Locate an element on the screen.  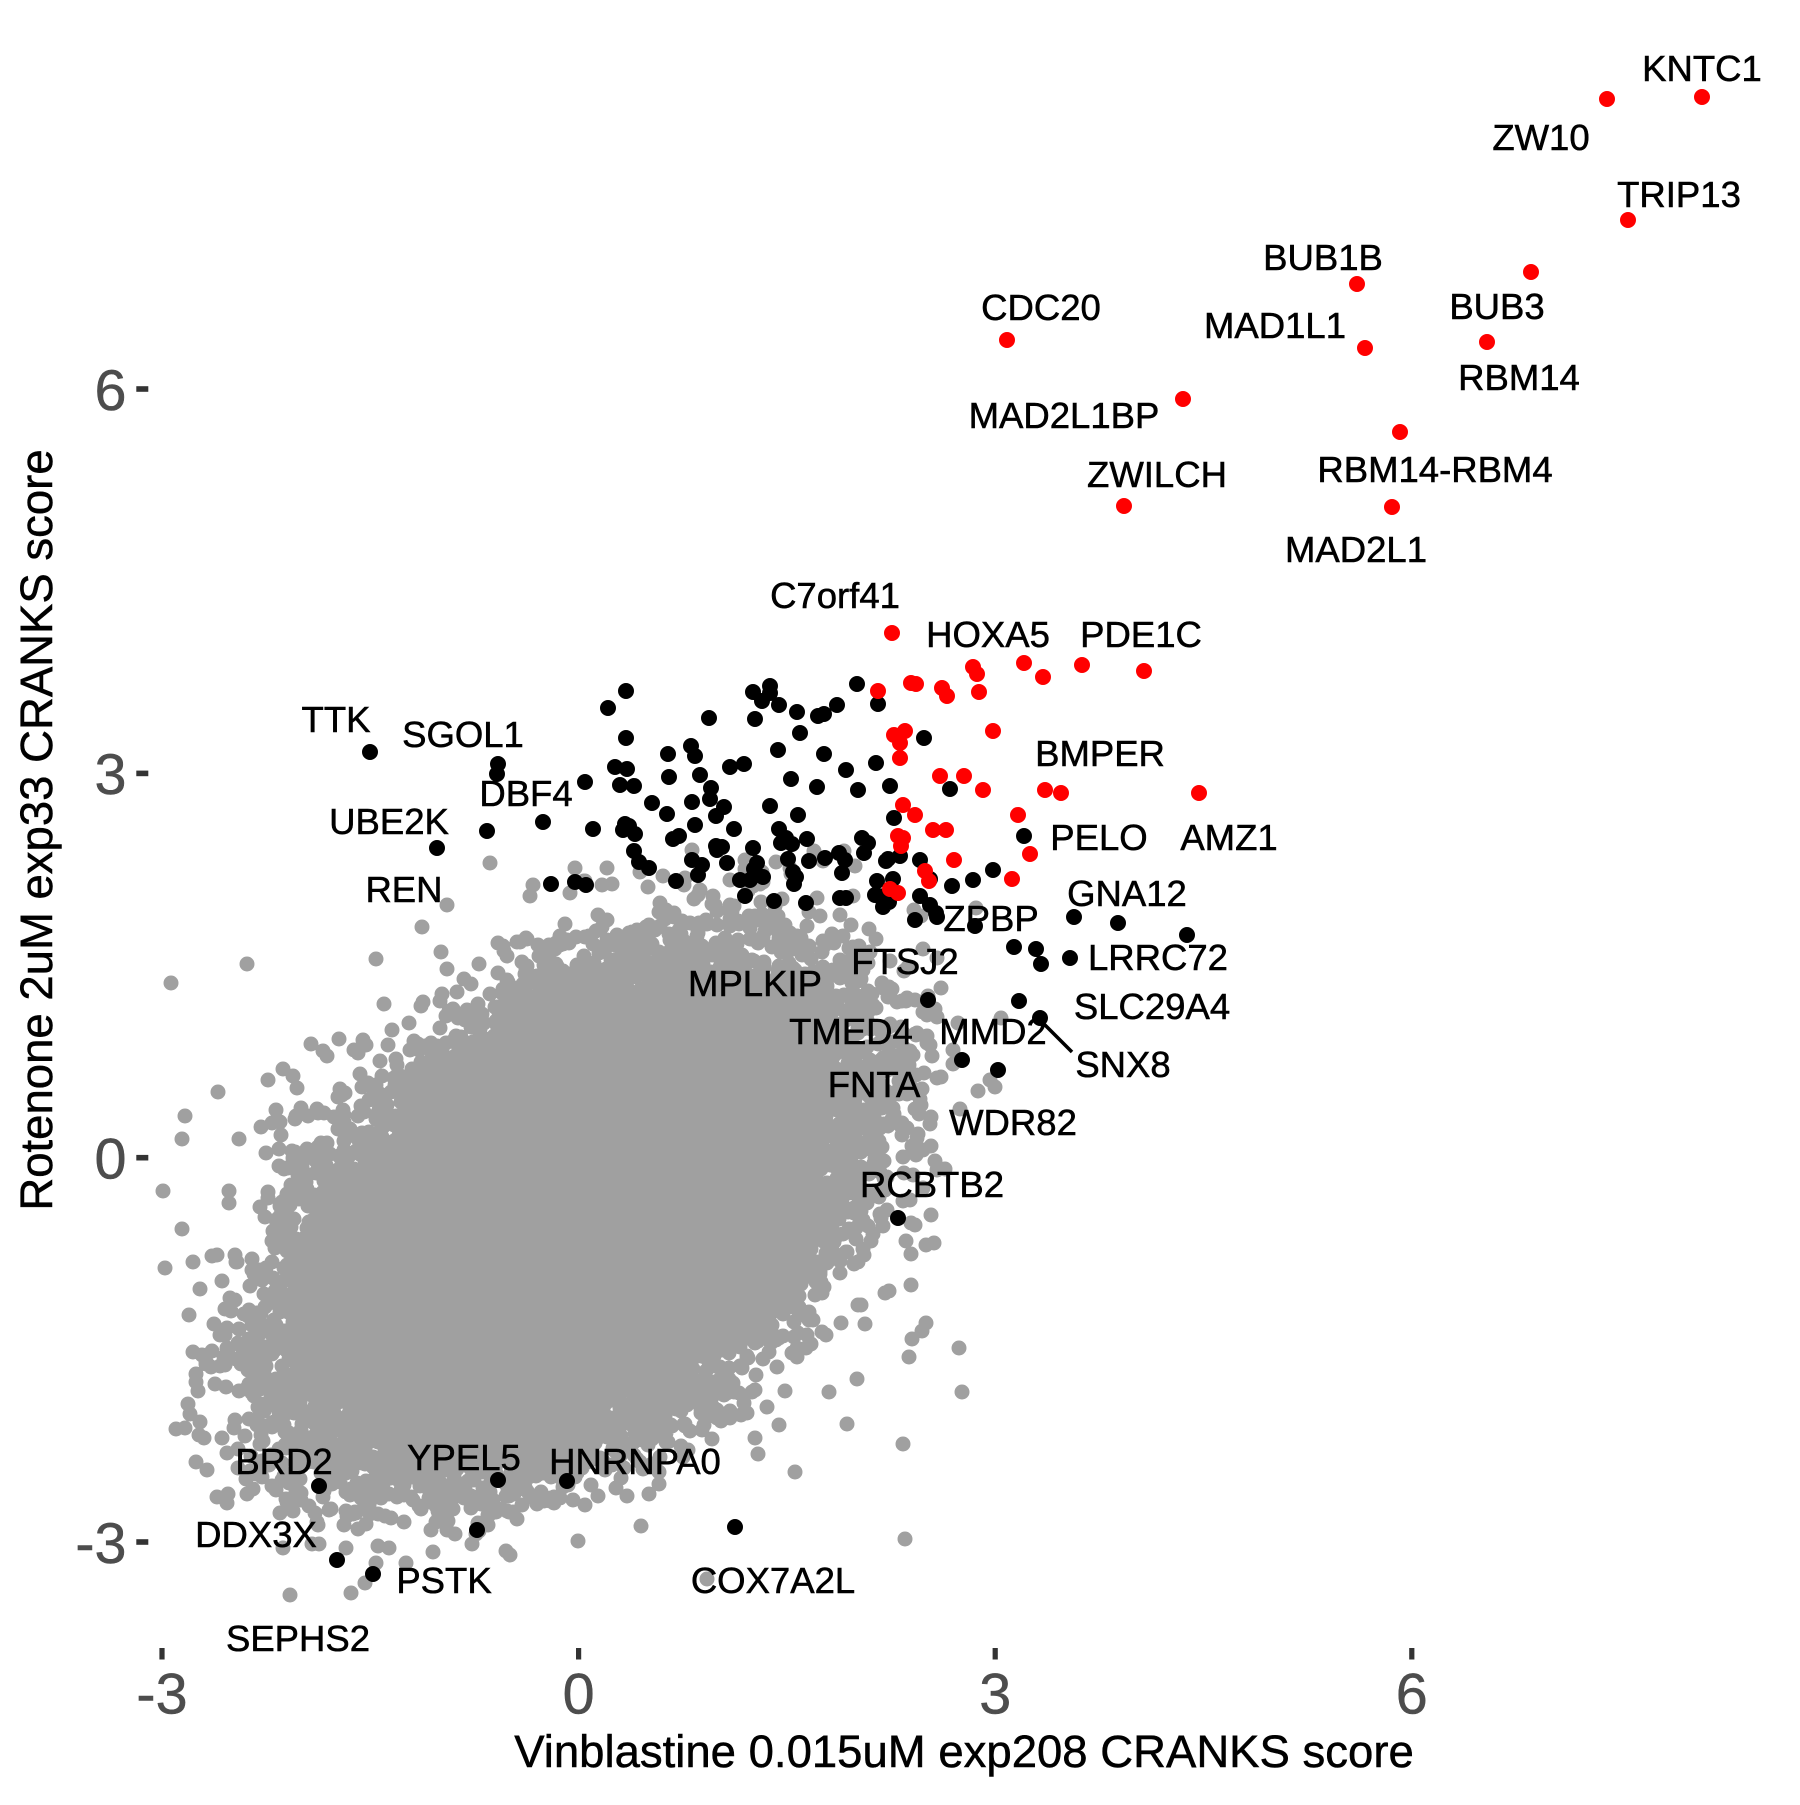
svg-text: HNRNPA0 is located at coordinates (635, 1461).